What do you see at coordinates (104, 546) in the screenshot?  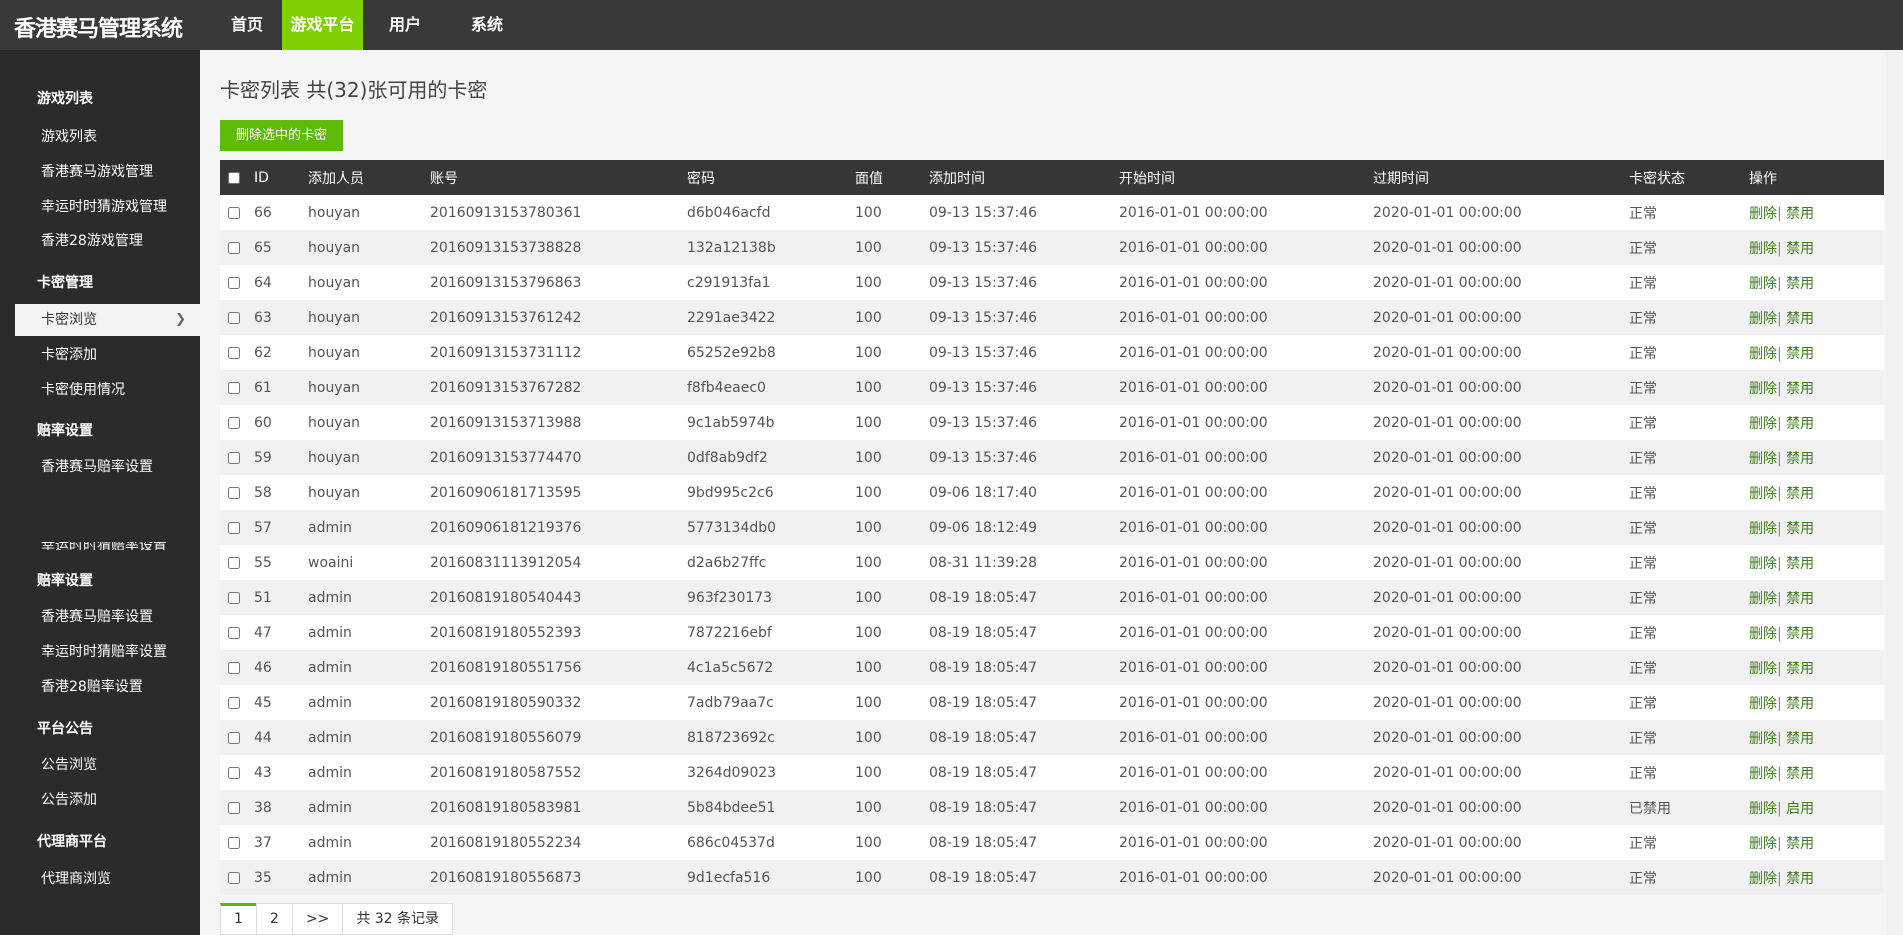 I see `sidebar-item-lucky-odds-clipped: 幸运时时猜赔率设置` at bounding box center [104, 546].